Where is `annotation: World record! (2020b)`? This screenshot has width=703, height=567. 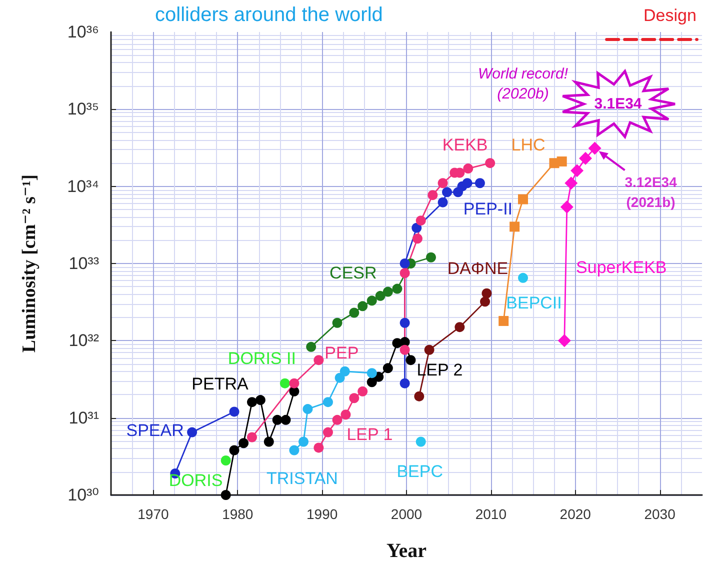
annotation: World record! (2020b) is located at coordinates (523, 84).